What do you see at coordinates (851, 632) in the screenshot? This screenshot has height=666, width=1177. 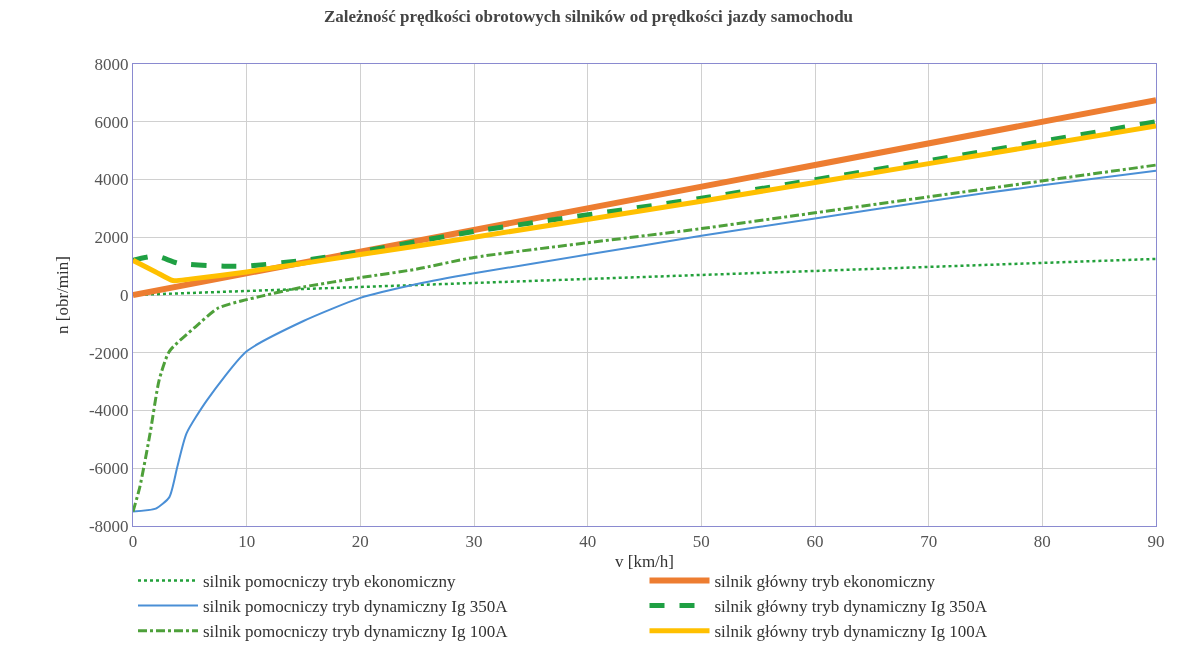 I see `legend-label: silnik główny tryb dynamiczny Ig 100A` at bounding box center [851, 632].